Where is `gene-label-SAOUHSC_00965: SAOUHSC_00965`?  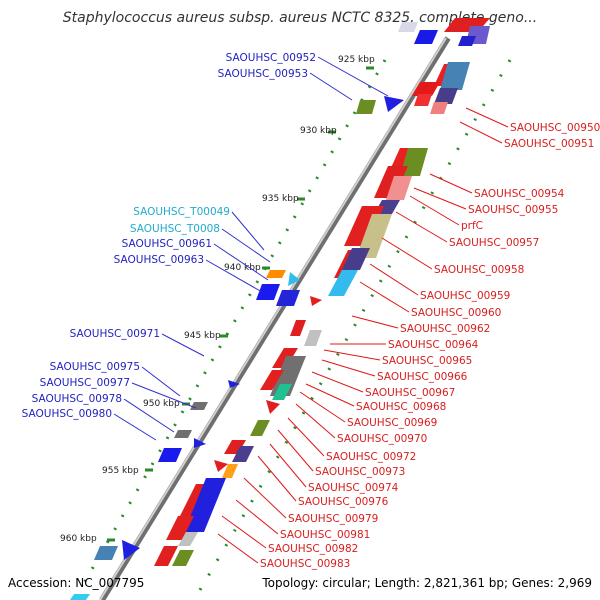 gene-label-SAOUHSC_00965: SAOUHSC_00965 is located at coordinates (427, 361).